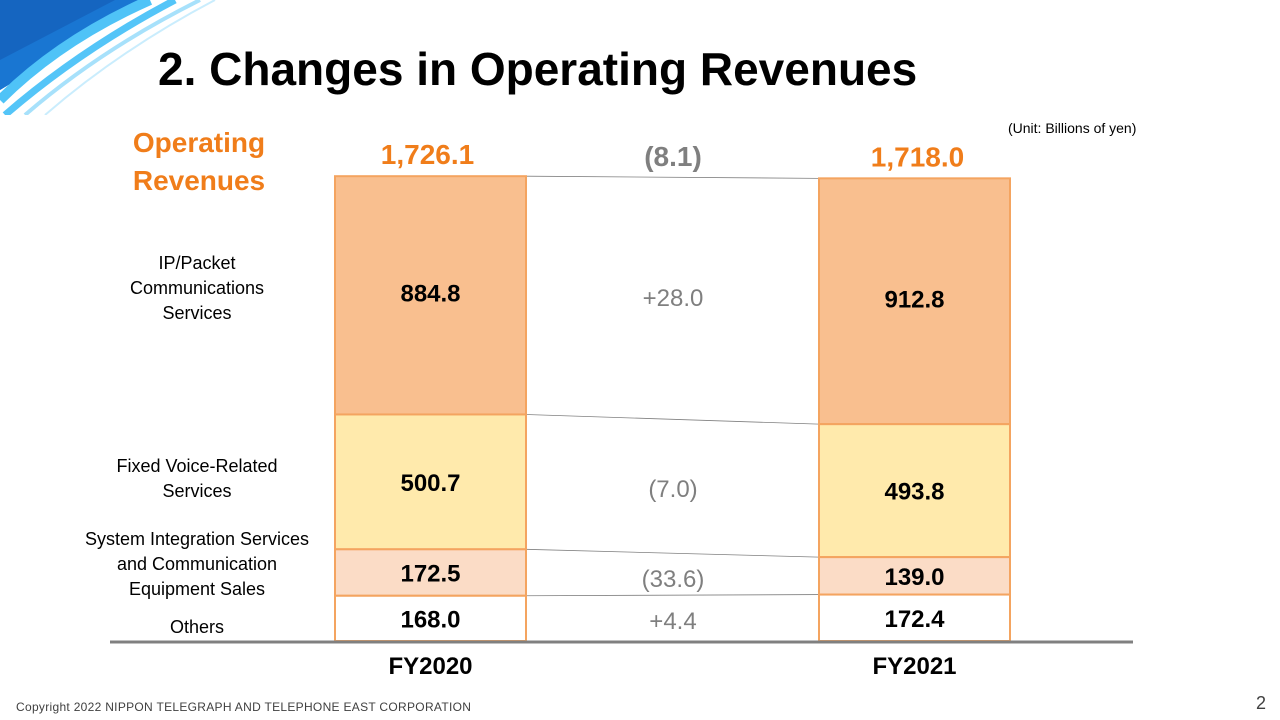  Describe the element at coordinates (673, 156) in the screenshot. I see `total-change-label: (8.1)` at that location.